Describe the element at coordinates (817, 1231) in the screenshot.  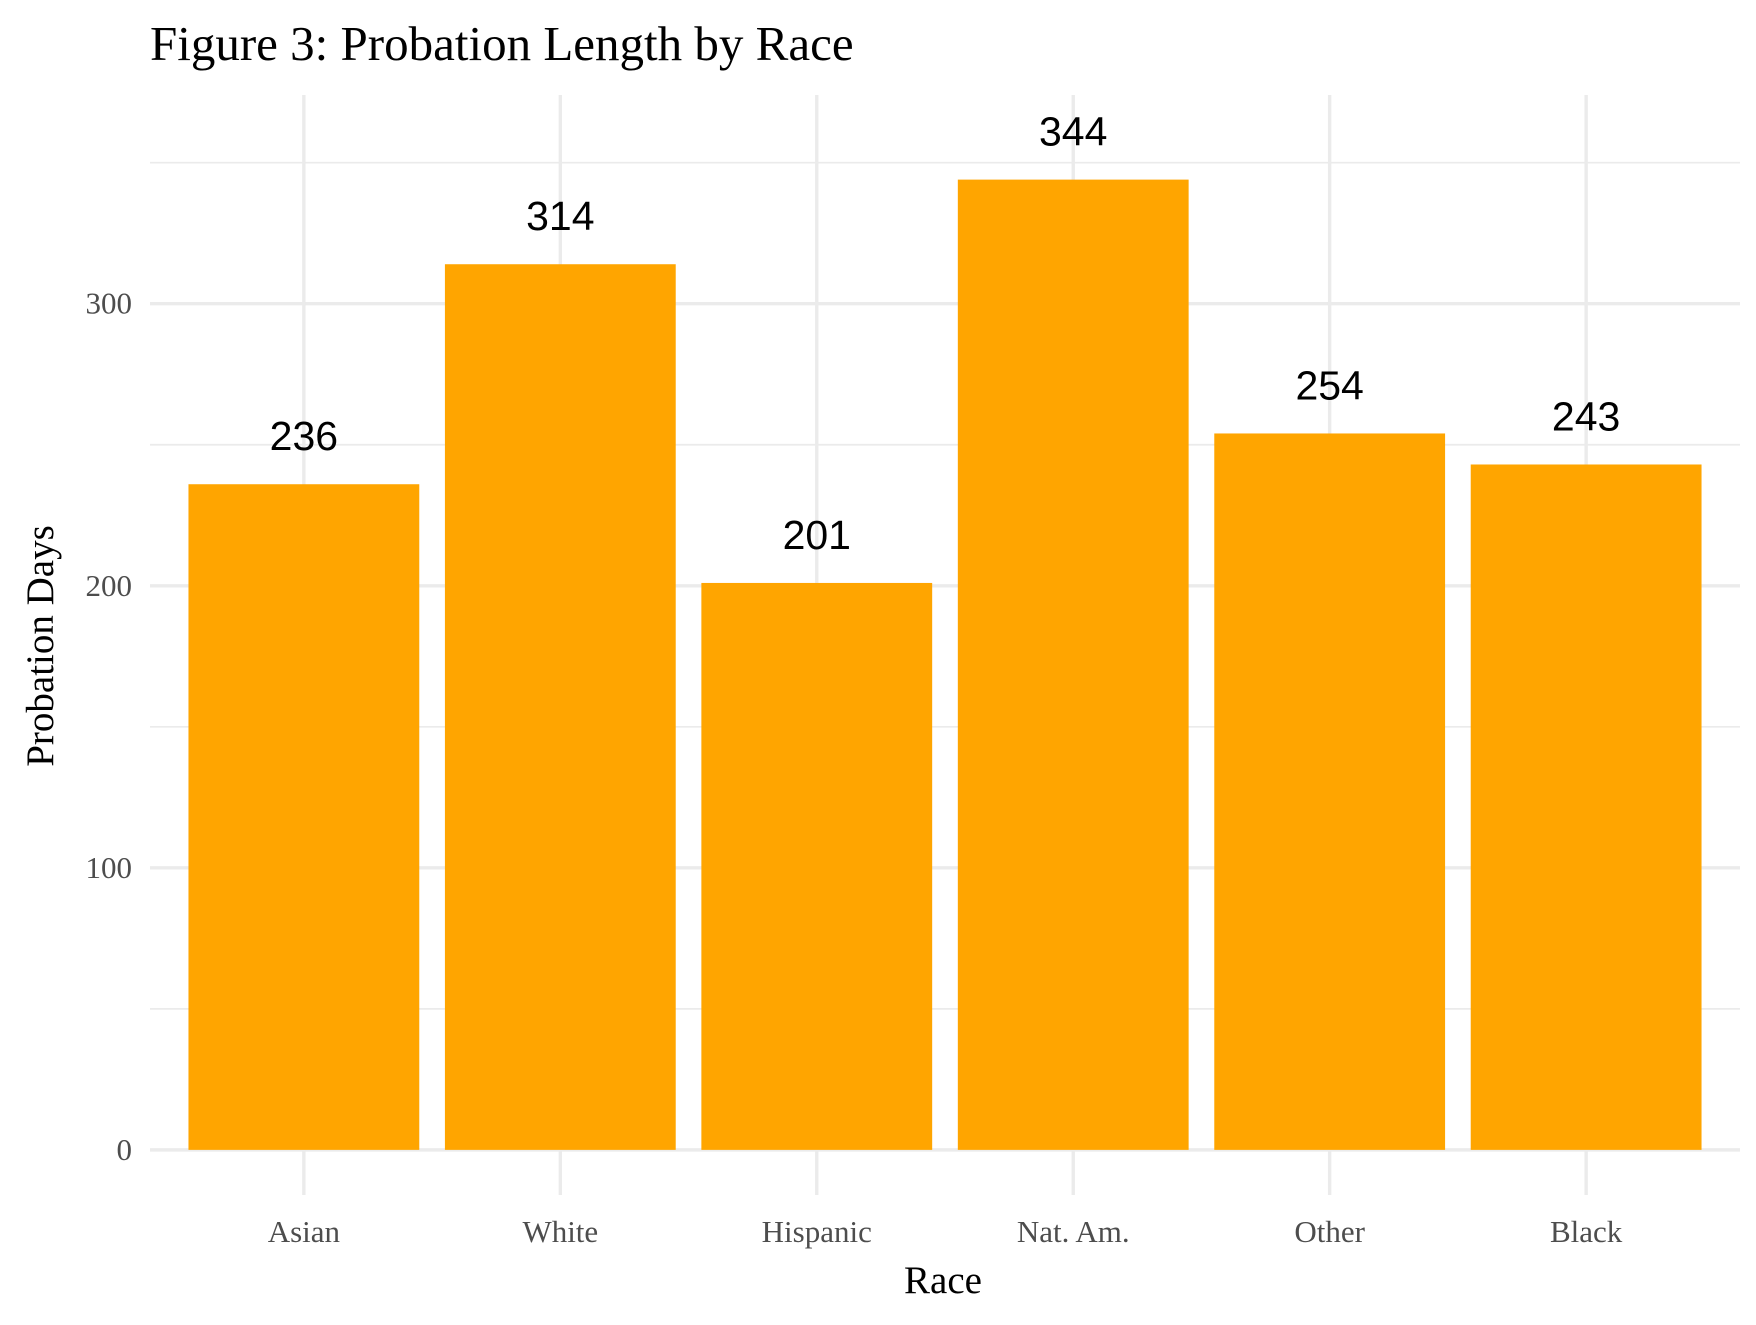
I see `x-tick-label: Hispanic` at that location.